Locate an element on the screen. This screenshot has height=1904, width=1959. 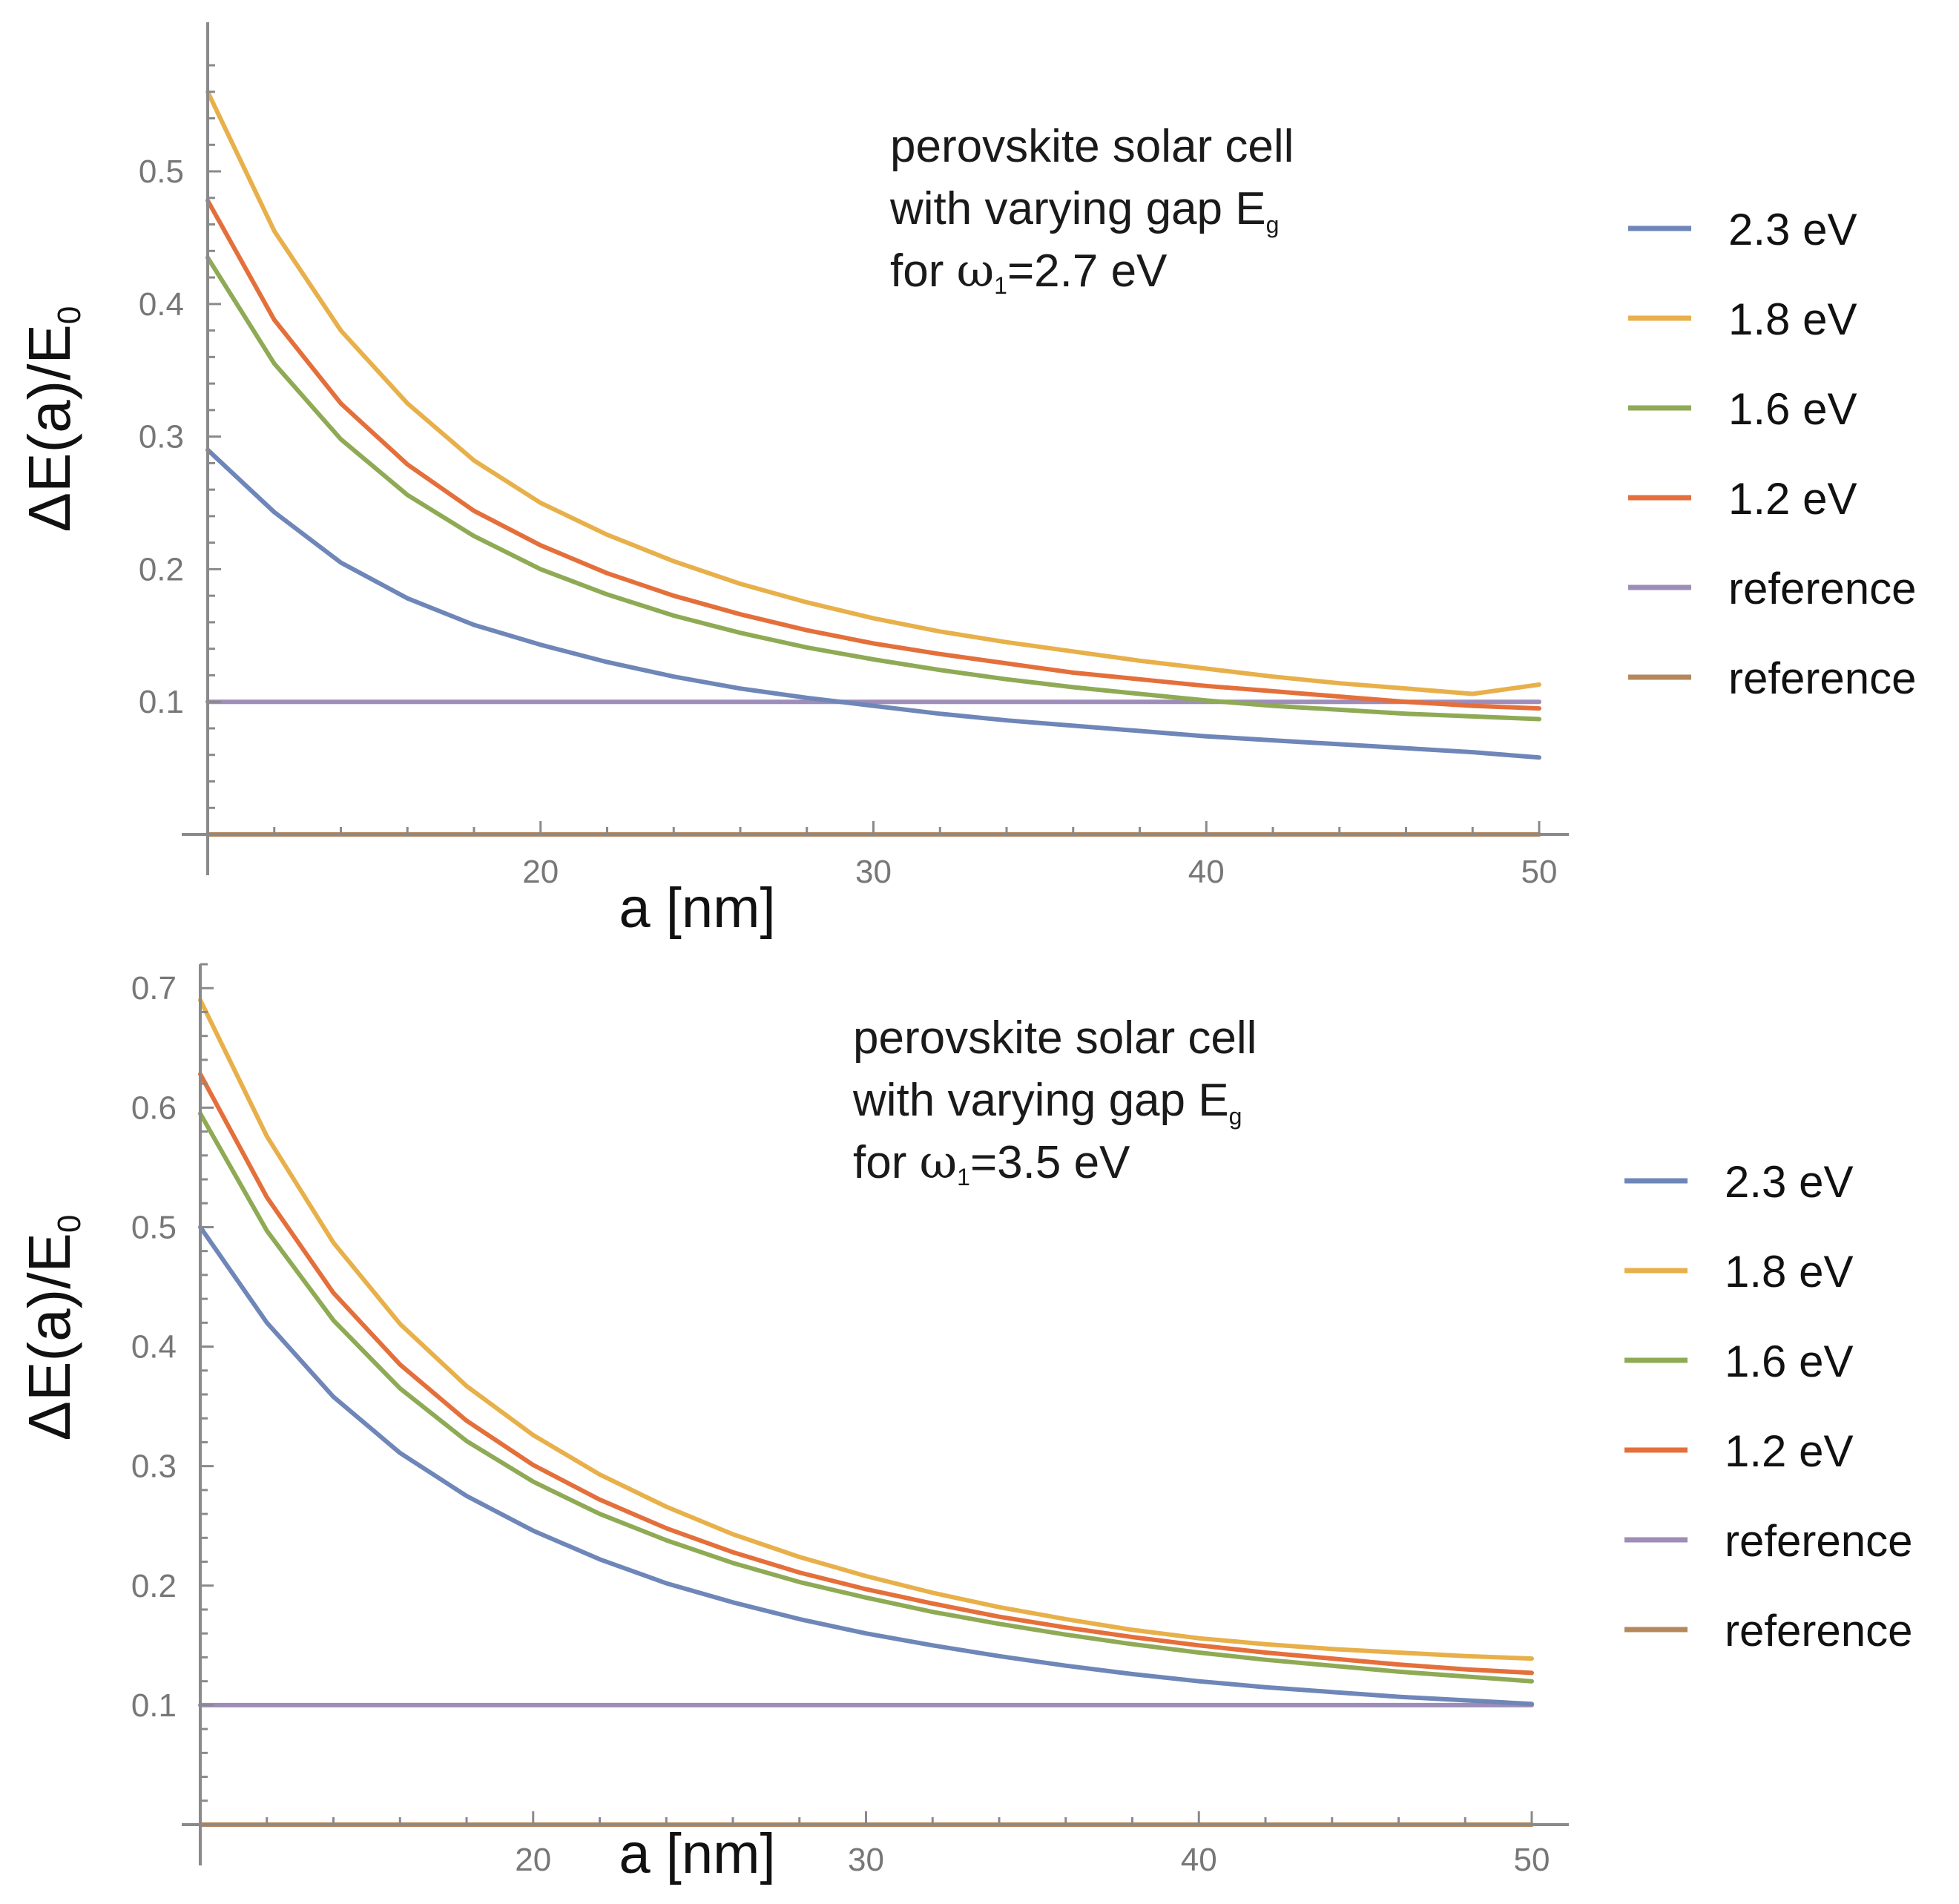
annotation-line-3: for ω1=3.5 eV is located at coordinates (991, 1163).